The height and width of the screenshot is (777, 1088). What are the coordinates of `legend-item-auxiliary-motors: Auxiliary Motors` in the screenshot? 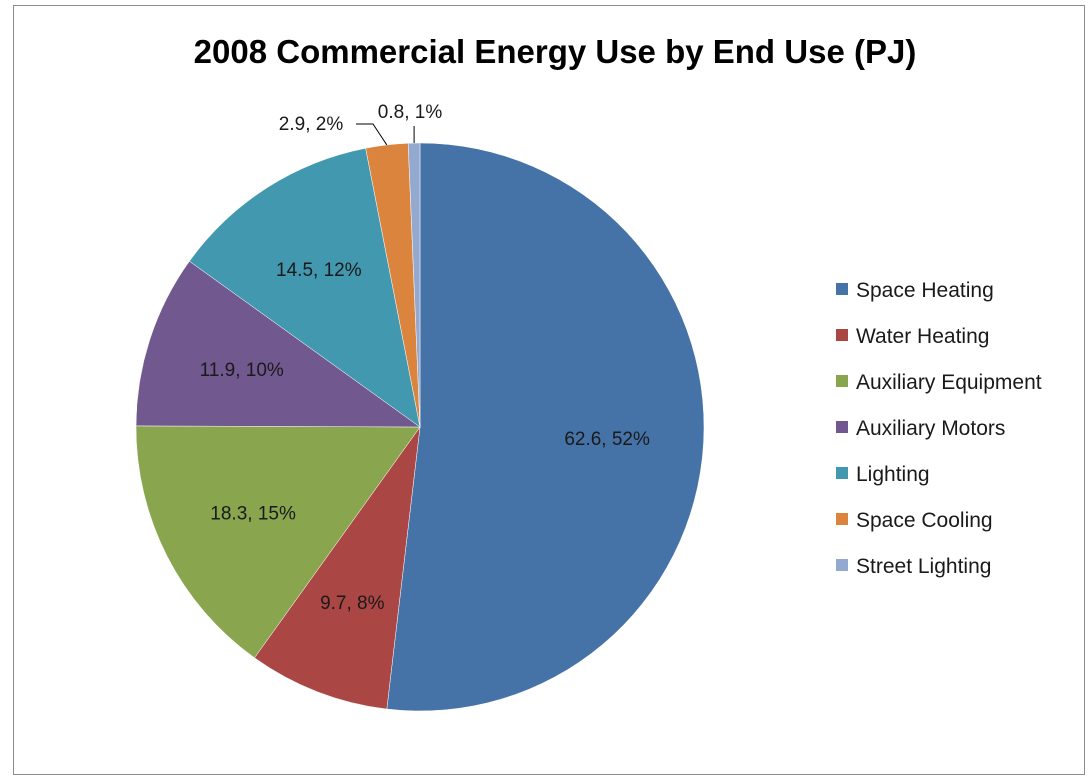 It's located at (920, 428).